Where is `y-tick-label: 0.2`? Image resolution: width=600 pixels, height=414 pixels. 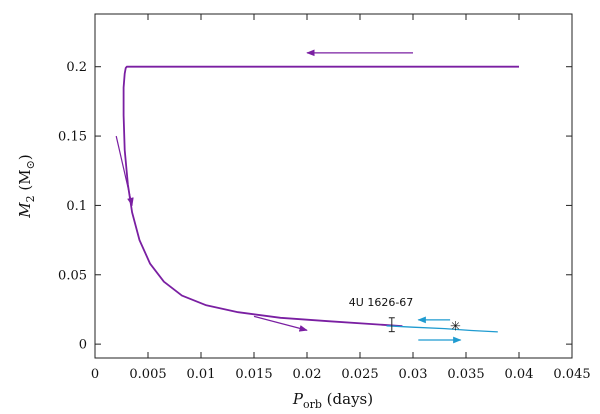 y-tick-label: 0.2 is located at coordinates (76, 67).